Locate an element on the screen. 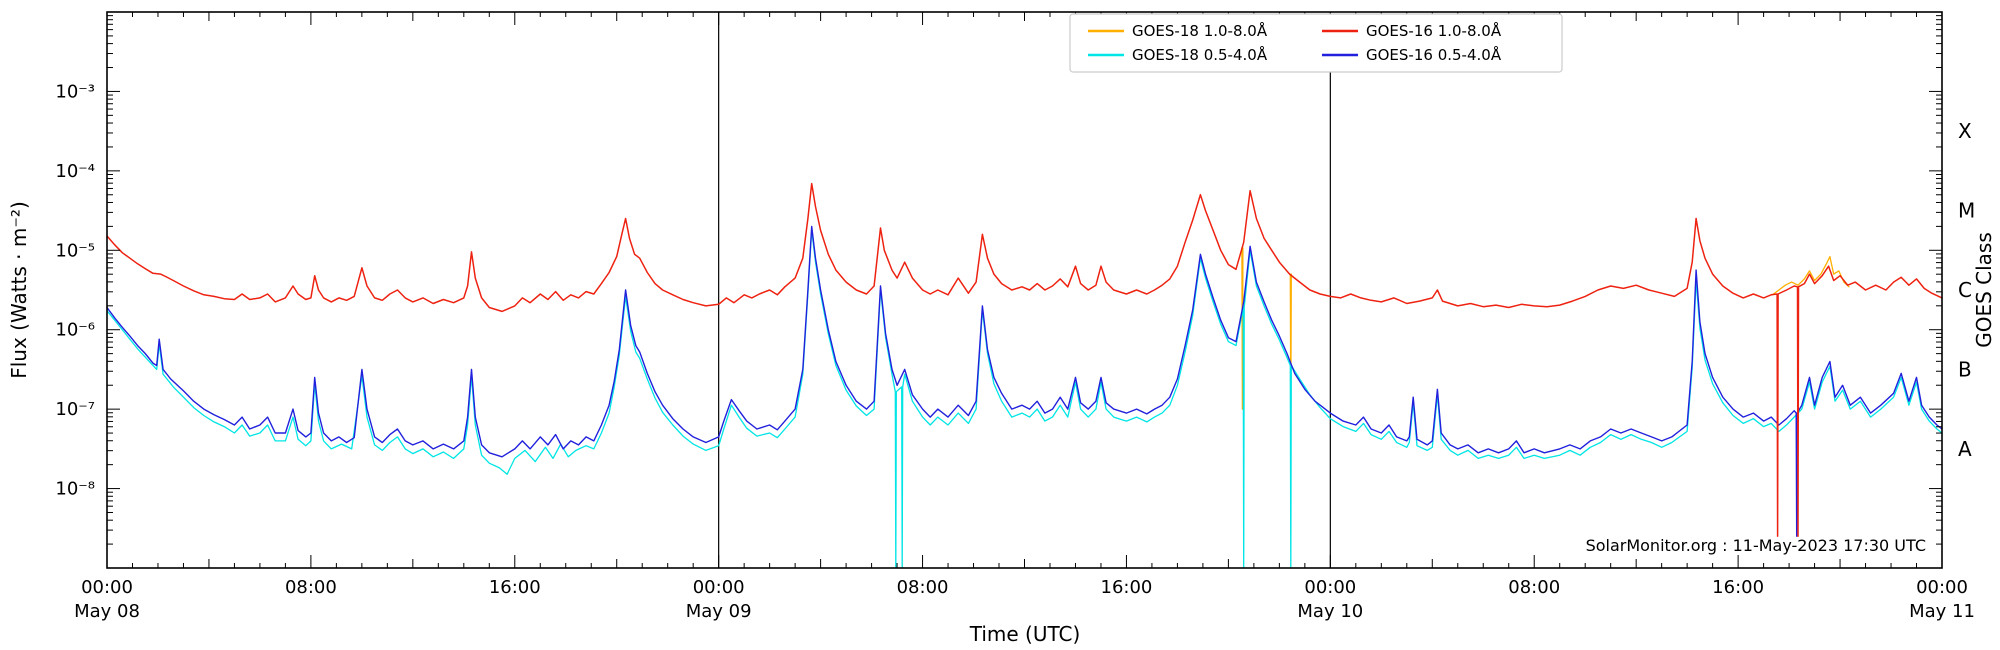  y-tick-label: 10⁻⁶ is located at coordinates (75, 330).